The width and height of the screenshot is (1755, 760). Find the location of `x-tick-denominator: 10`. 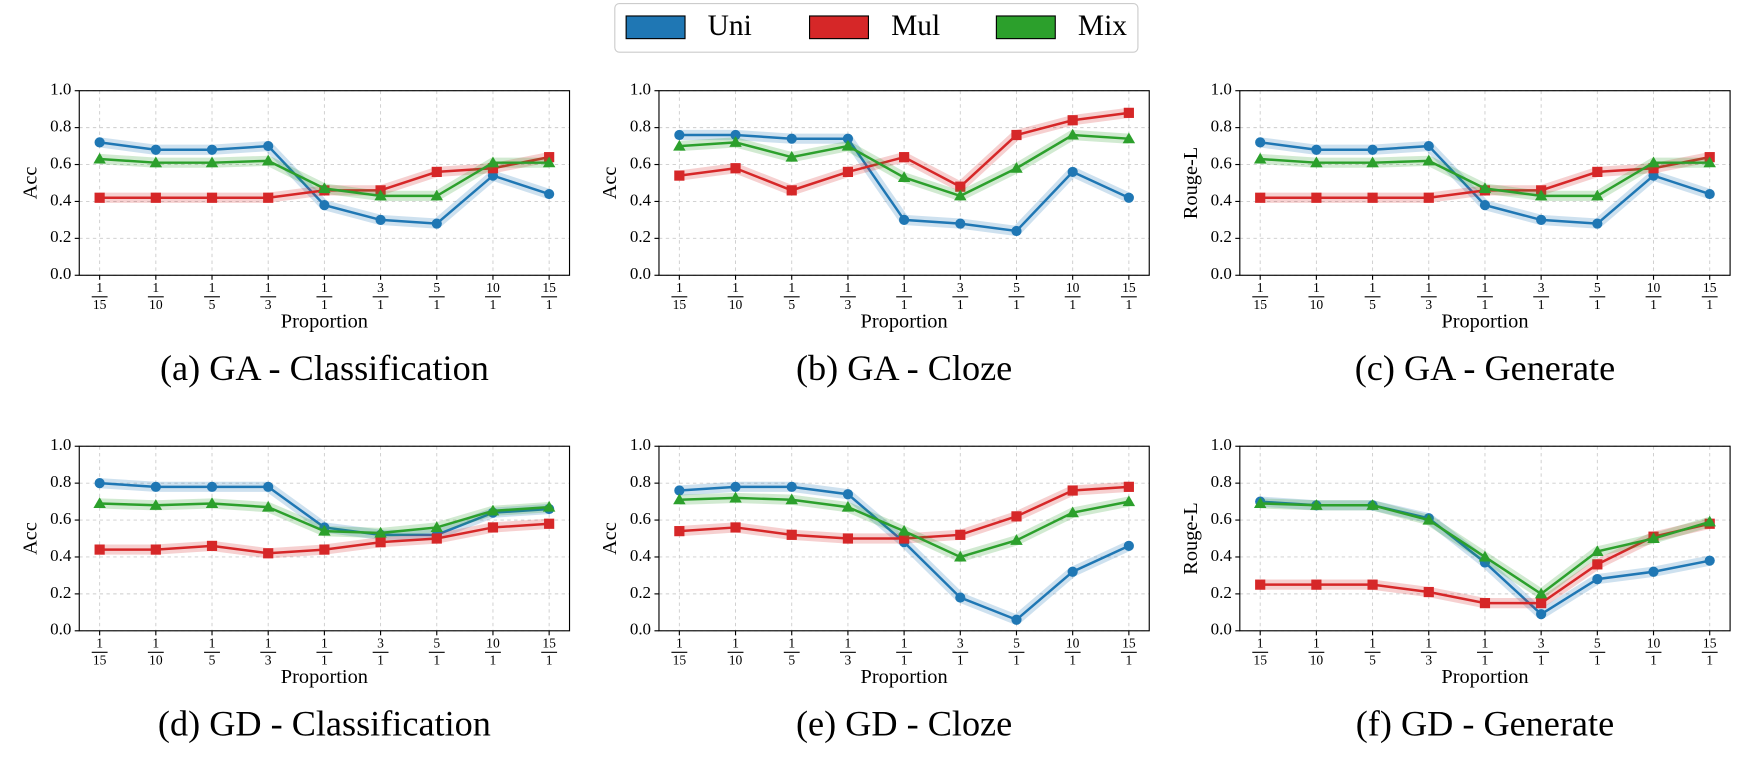

x-tick-denominator: 10 is located at coordinates (1317, 304).